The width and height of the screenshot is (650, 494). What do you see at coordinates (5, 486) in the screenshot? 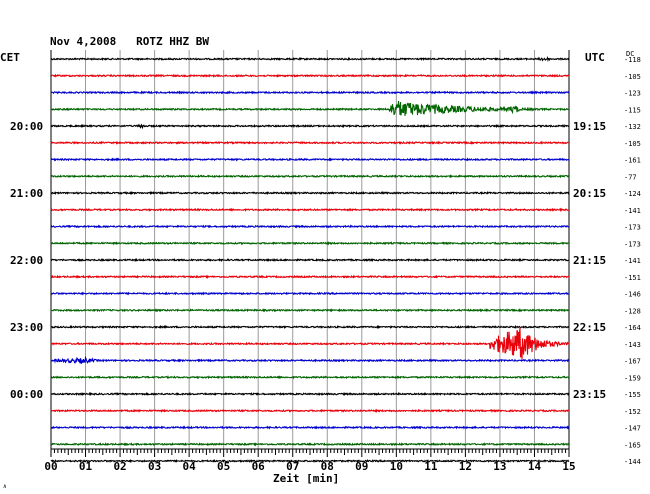
I see `corner-mark: ∧` at bounding box center [5, 486].